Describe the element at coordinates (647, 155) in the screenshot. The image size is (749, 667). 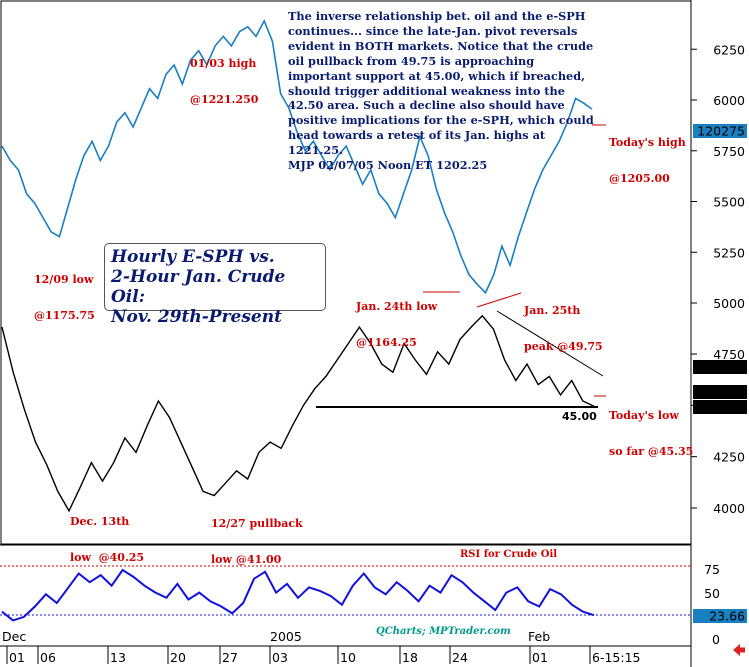
I see `annotation-todays-high: Today's high @1205.00` at that location.